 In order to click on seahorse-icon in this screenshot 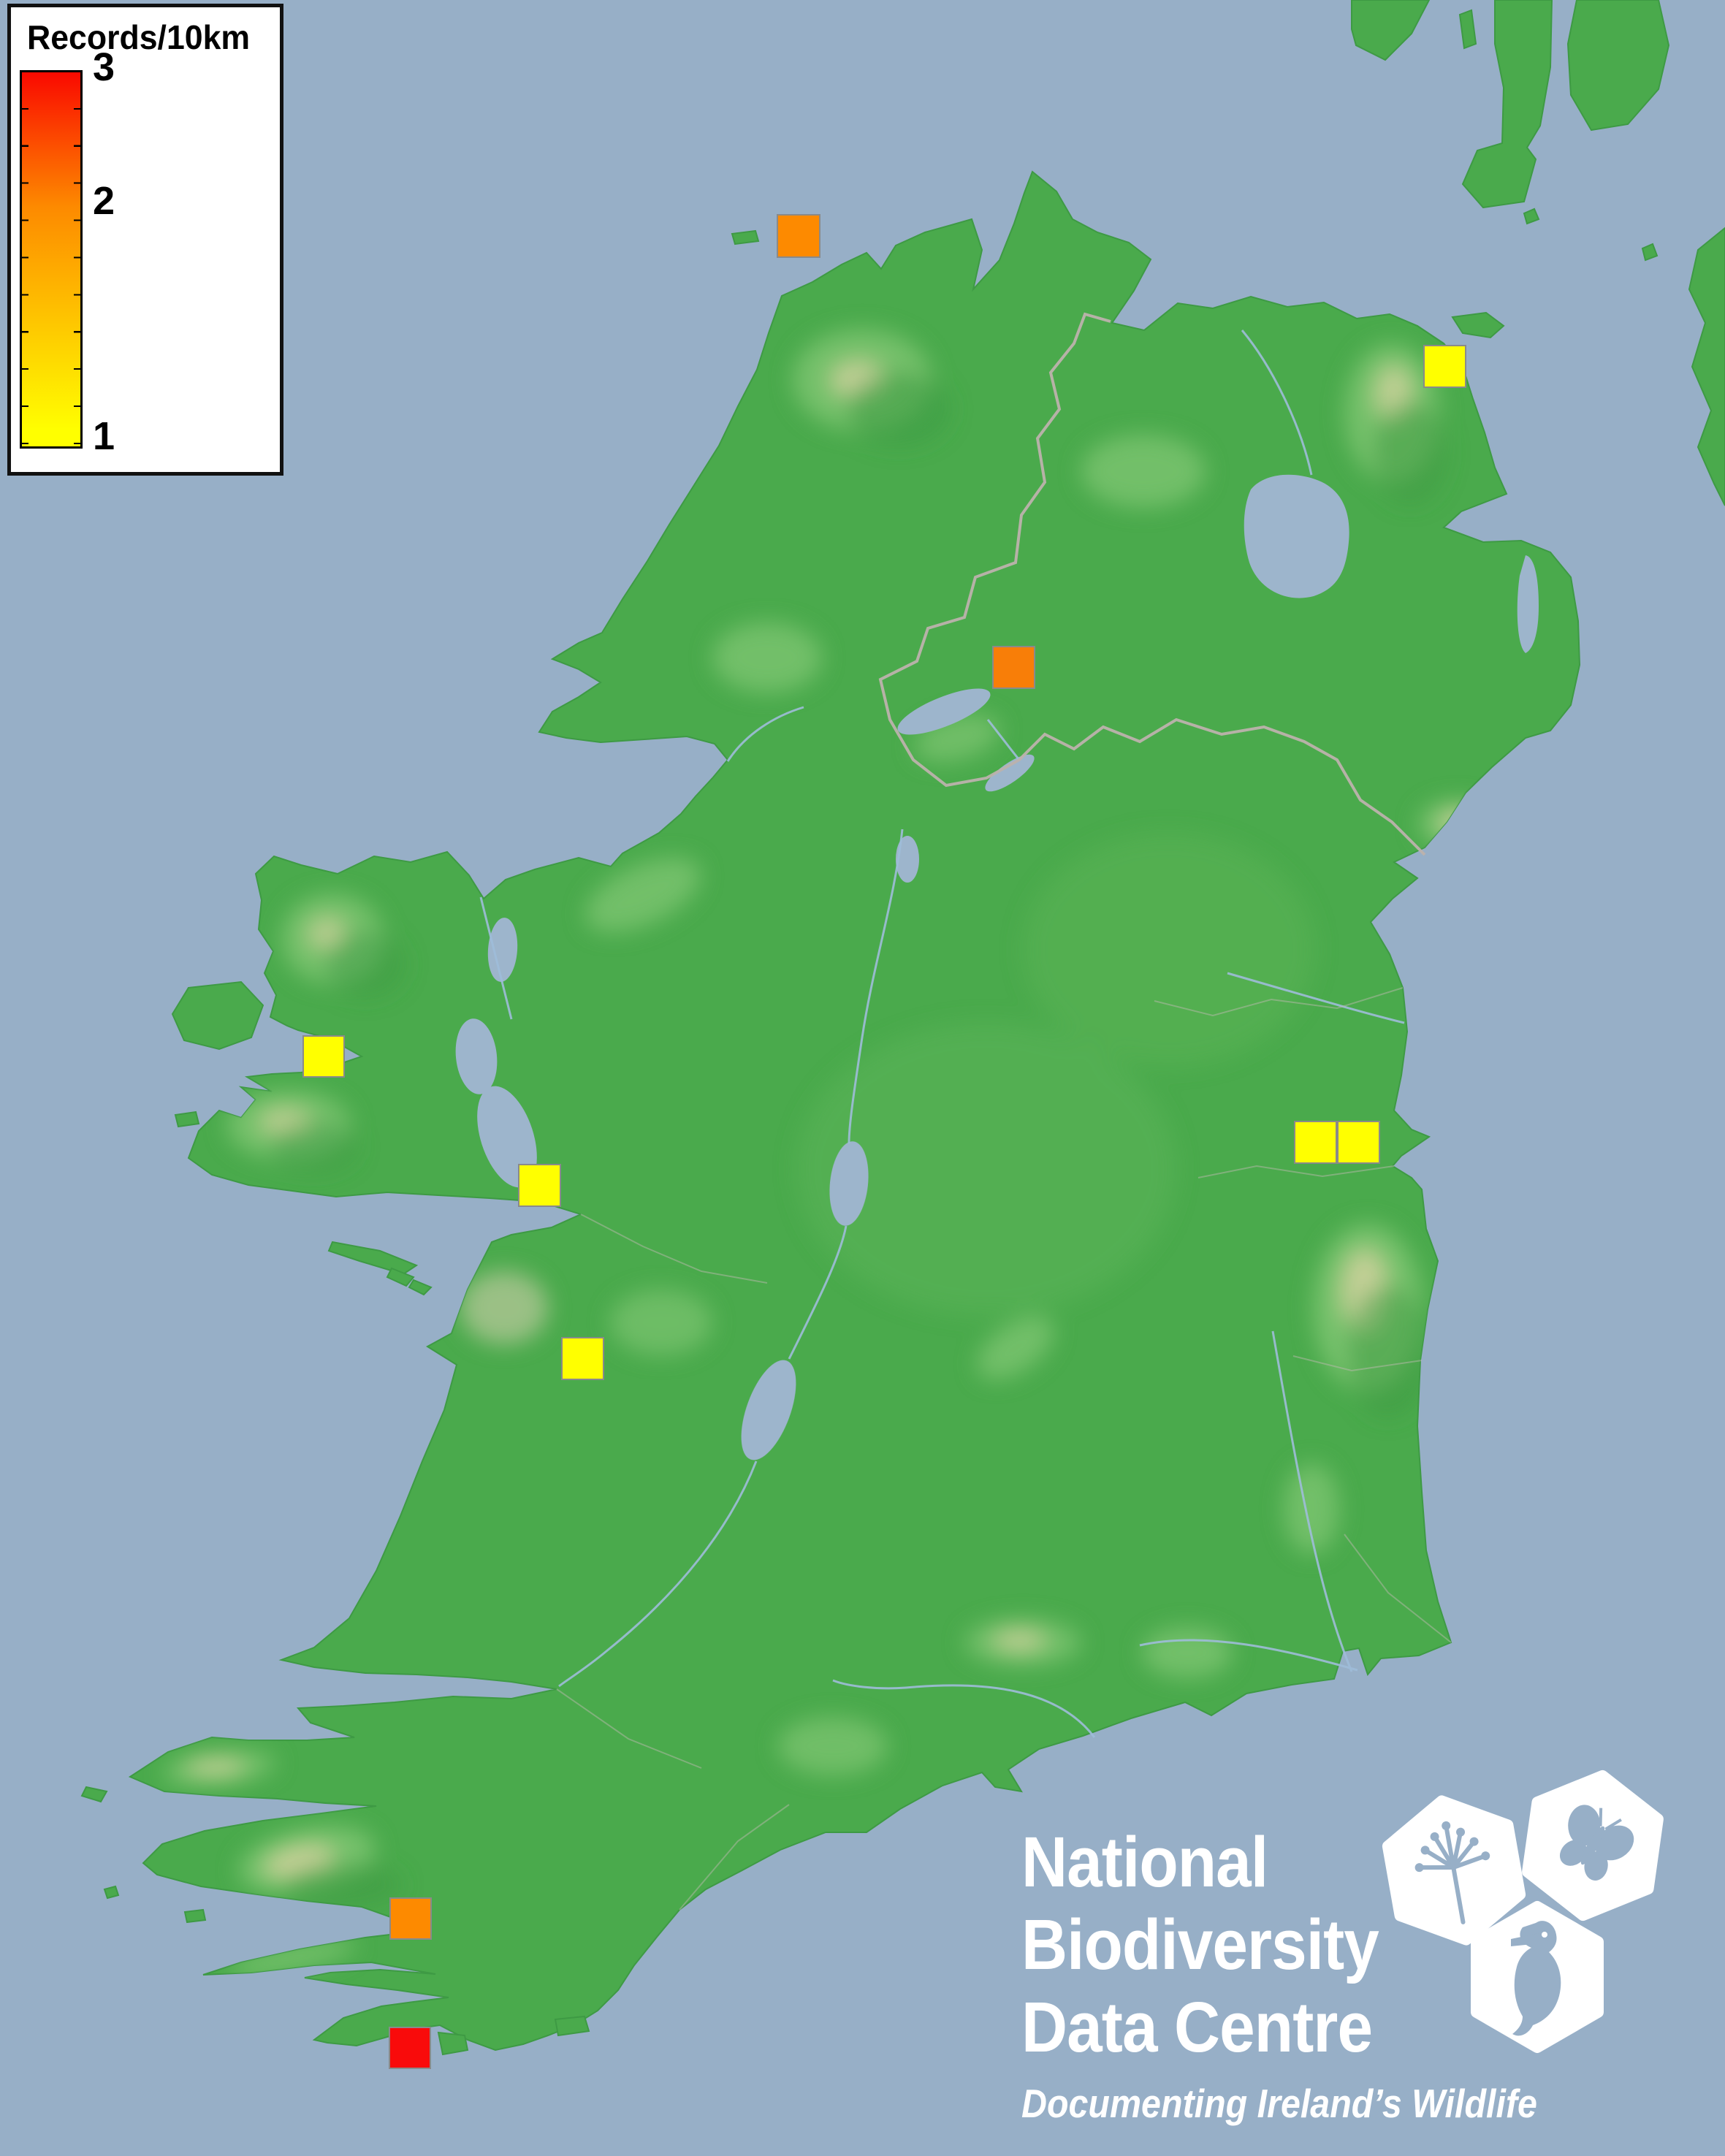, I will do `click(1538, 1977)`.